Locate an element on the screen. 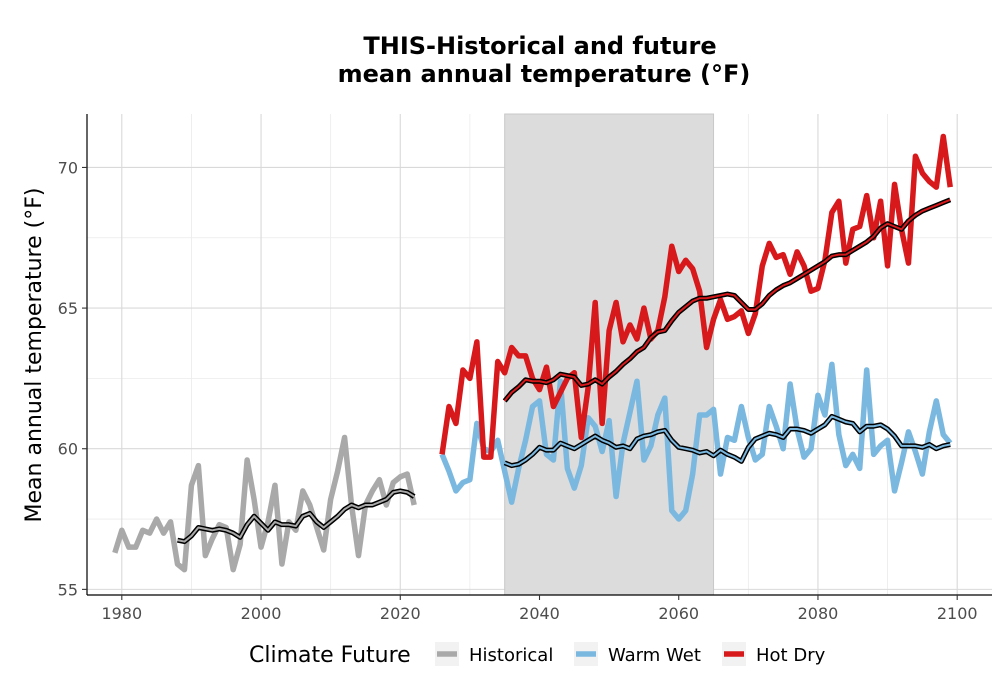 The width and height of the screenshot is (1000, 700). rolling-mean-line-historical is located at coordinates (296, 516).